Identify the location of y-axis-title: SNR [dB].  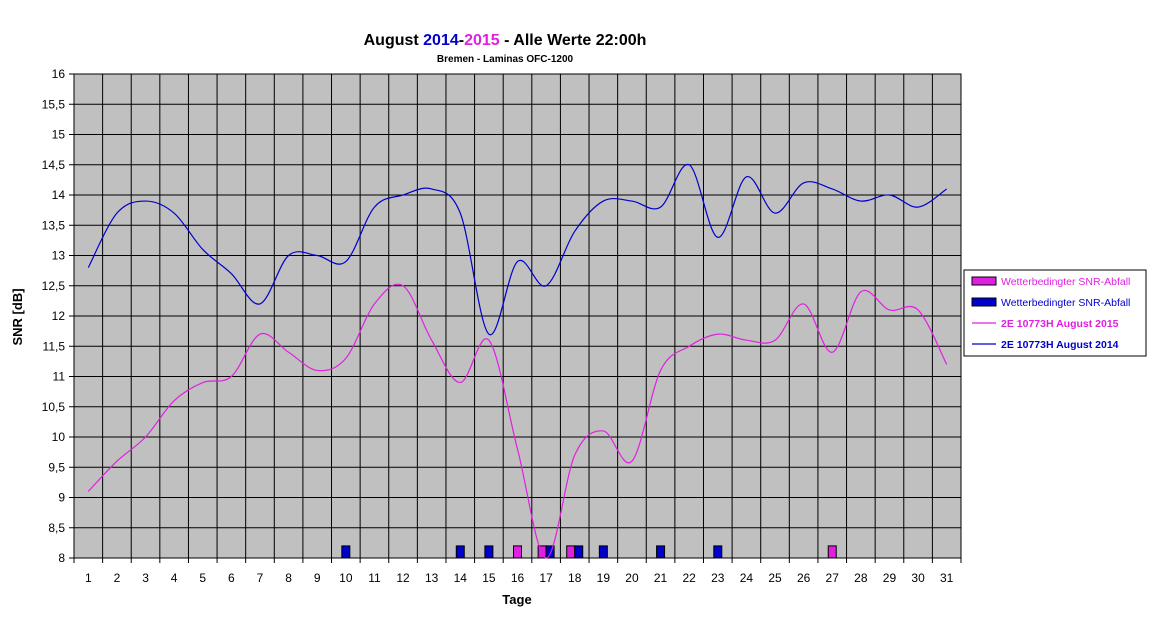
(17, 316).